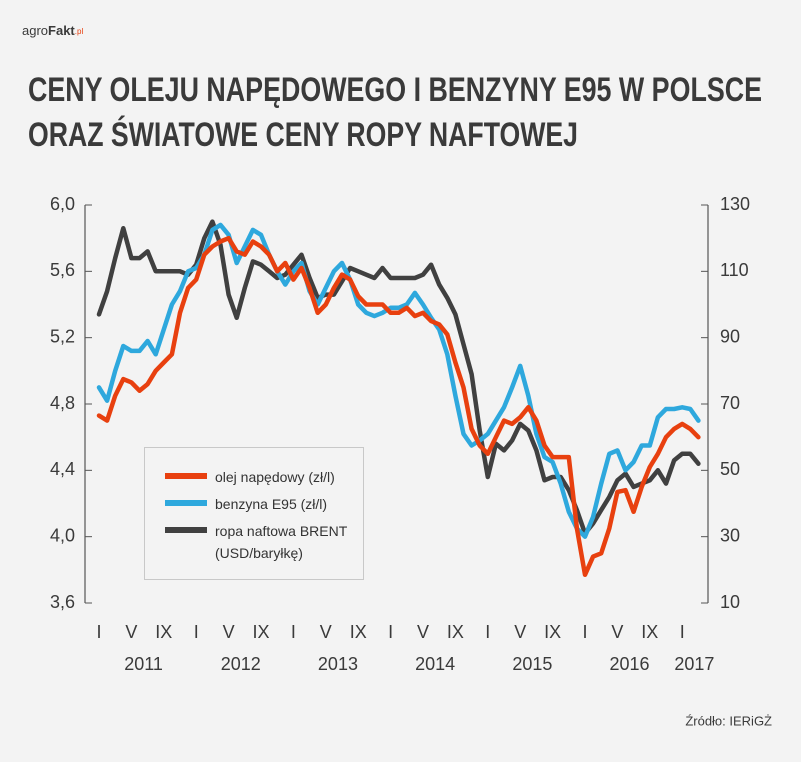  Describe the element at coordinates (79, 31) in the screenshot. I see `logo-suffix: .pl` at that location.